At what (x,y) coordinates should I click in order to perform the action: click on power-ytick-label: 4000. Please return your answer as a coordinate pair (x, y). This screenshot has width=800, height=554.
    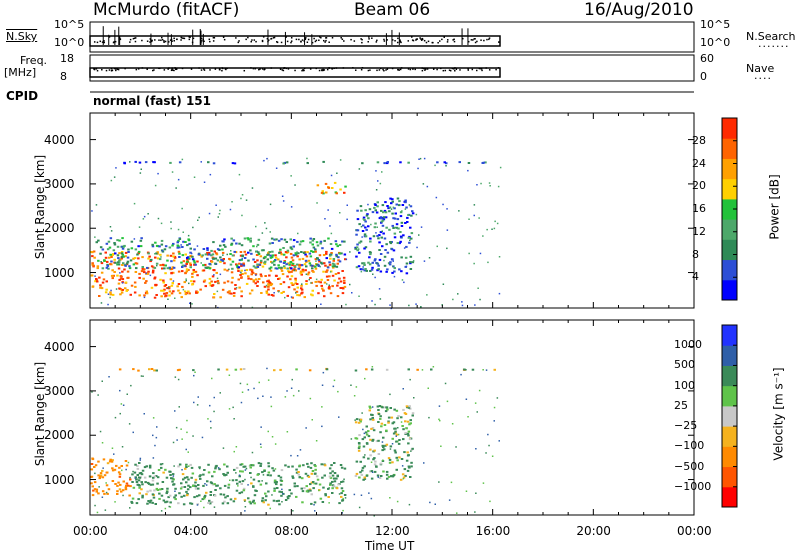
    Looking at the image, I should click on (59, 139).